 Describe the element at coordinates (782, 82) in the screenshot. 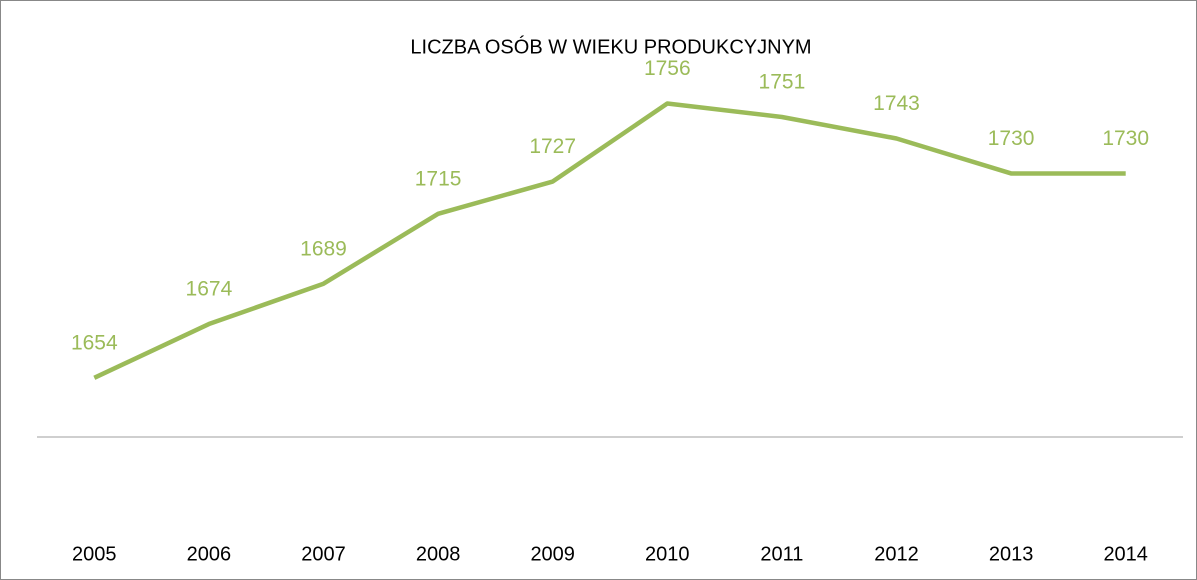

I see `data-label: 1751` at that location.